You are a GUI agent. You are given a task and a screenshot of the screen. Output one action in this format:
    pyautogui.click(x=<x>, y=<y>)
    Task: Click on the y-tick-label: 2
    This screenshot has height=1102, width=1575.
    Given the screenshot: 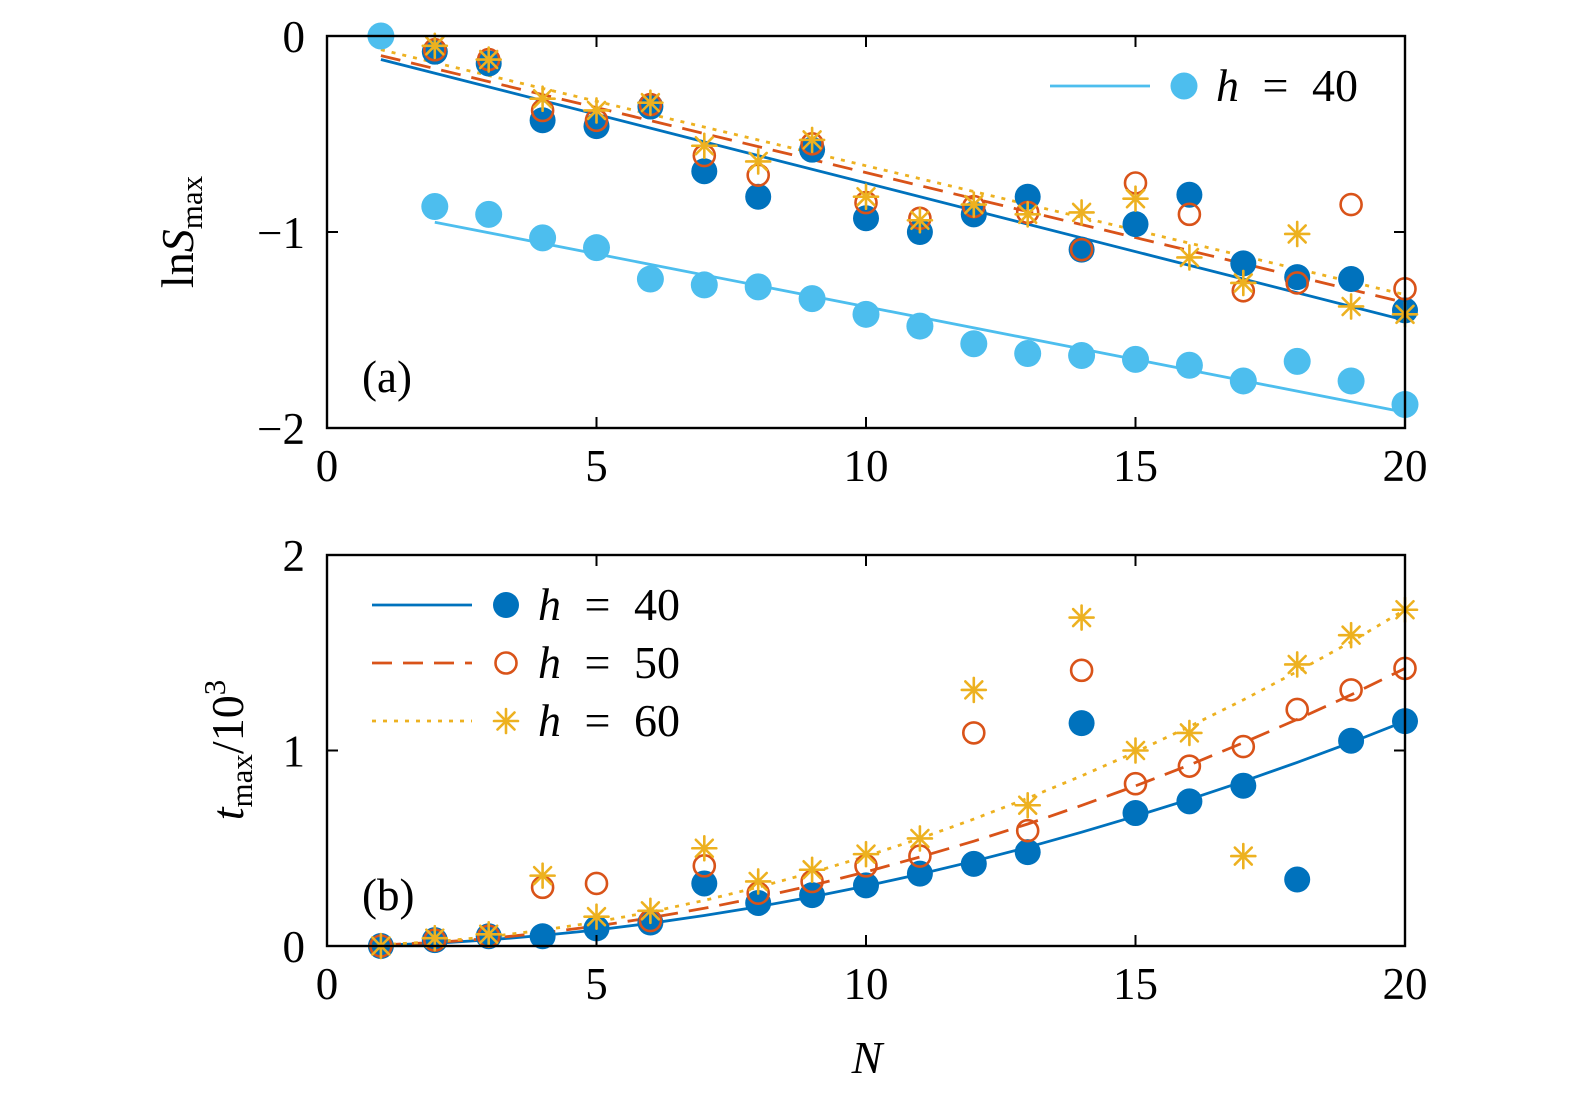 What is the action you would take?
    pyautogui.click(x=294, y=556)
    